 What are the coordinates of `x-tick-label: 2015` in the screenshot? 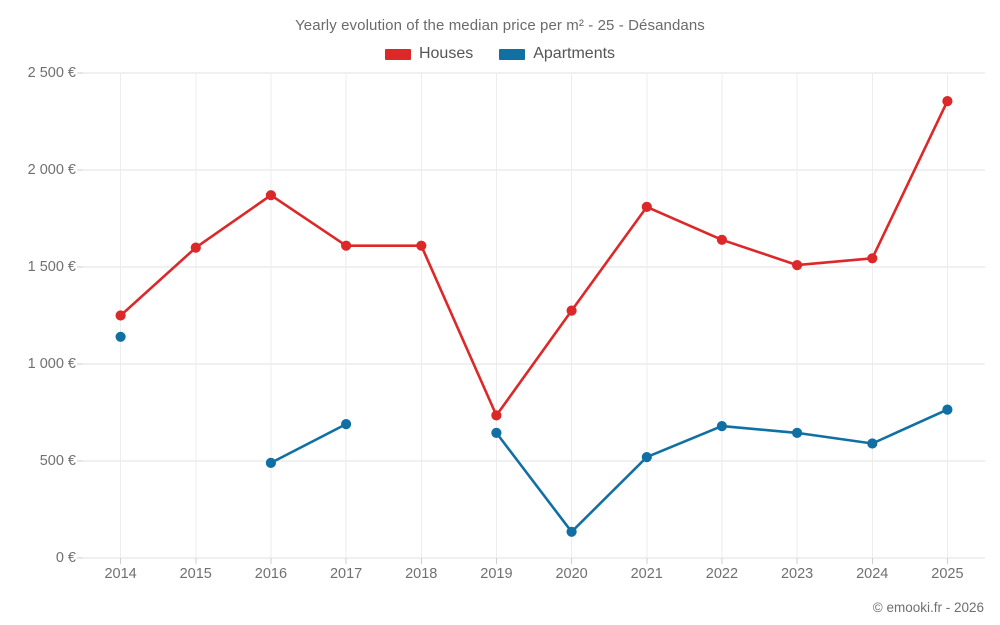 It's located at (195, 574).